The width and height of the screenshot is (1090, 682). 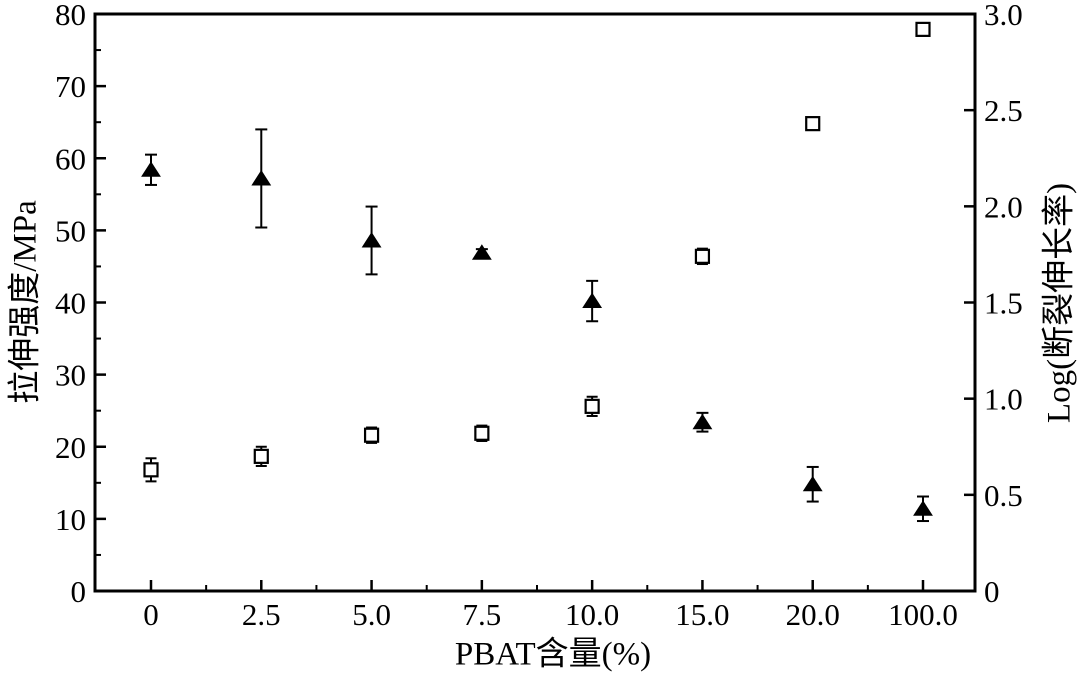 What do you see at coordinates (813, 614) in the screenshot?
I see `x-axis-tick-label: 20.0` at bounding box center [813, 614].